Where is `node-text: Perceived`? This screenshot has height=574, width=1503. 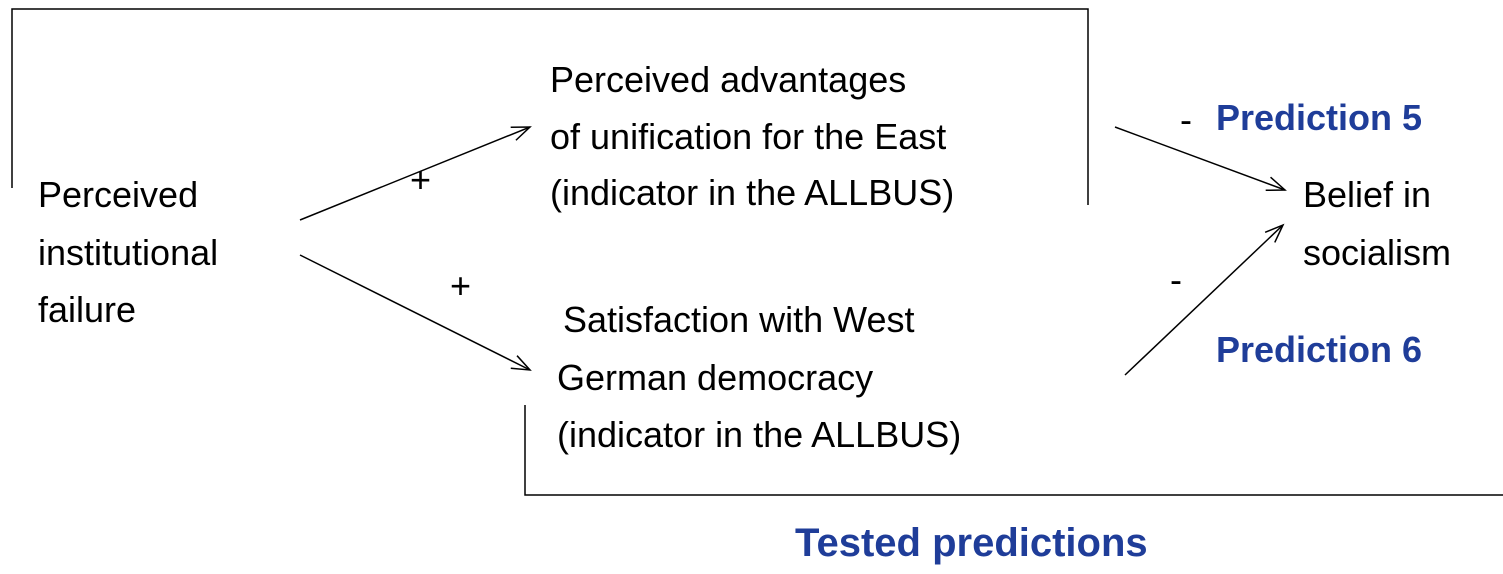 node-text: Perceived is located at coordinates (118, 194).